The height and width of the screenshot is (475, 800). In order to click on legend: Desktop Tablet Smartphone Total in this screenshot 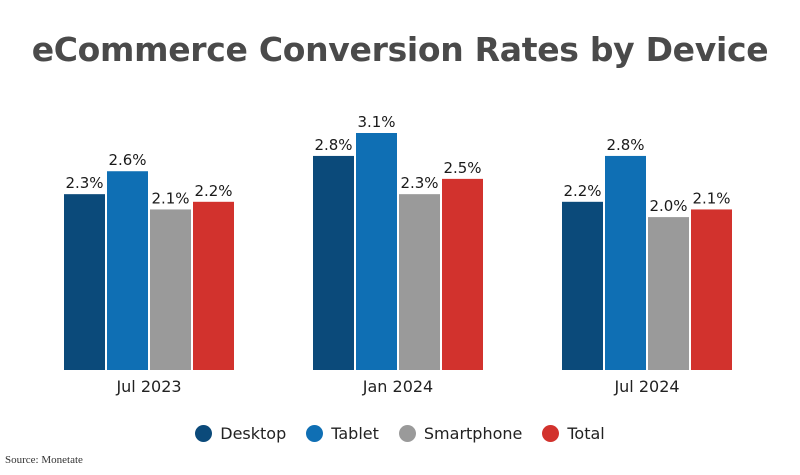, I will do `click(400, 433)`.